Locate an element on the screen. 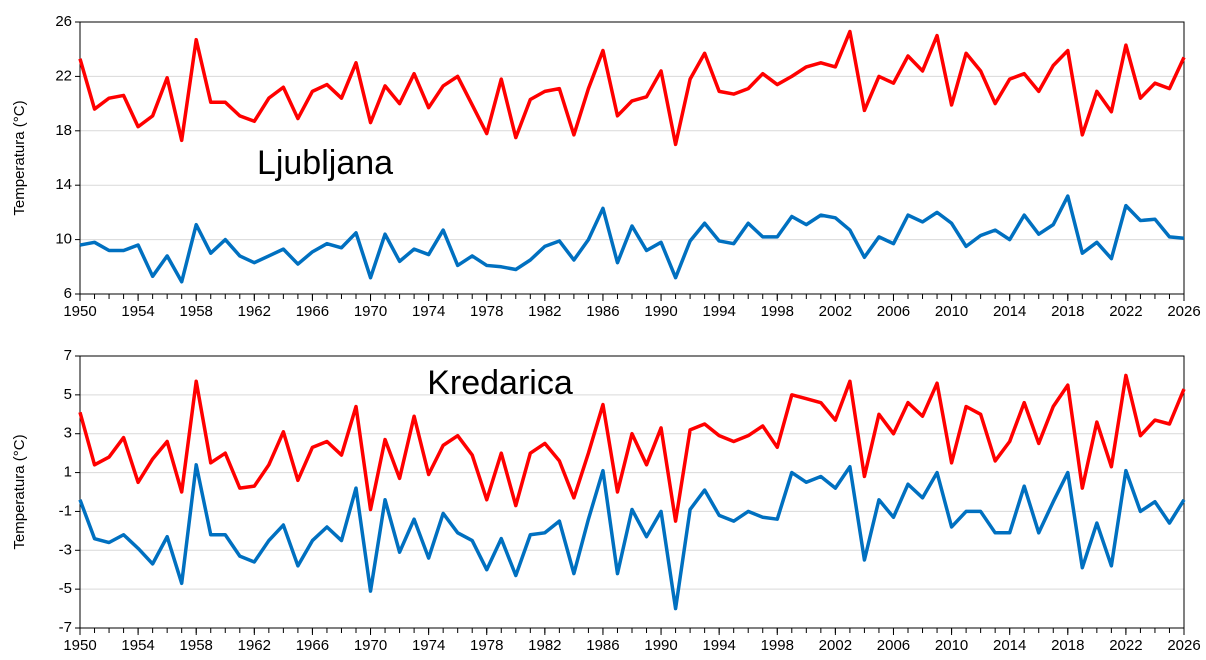  y-tick-label: 5 is located at coordinates (68, 394).